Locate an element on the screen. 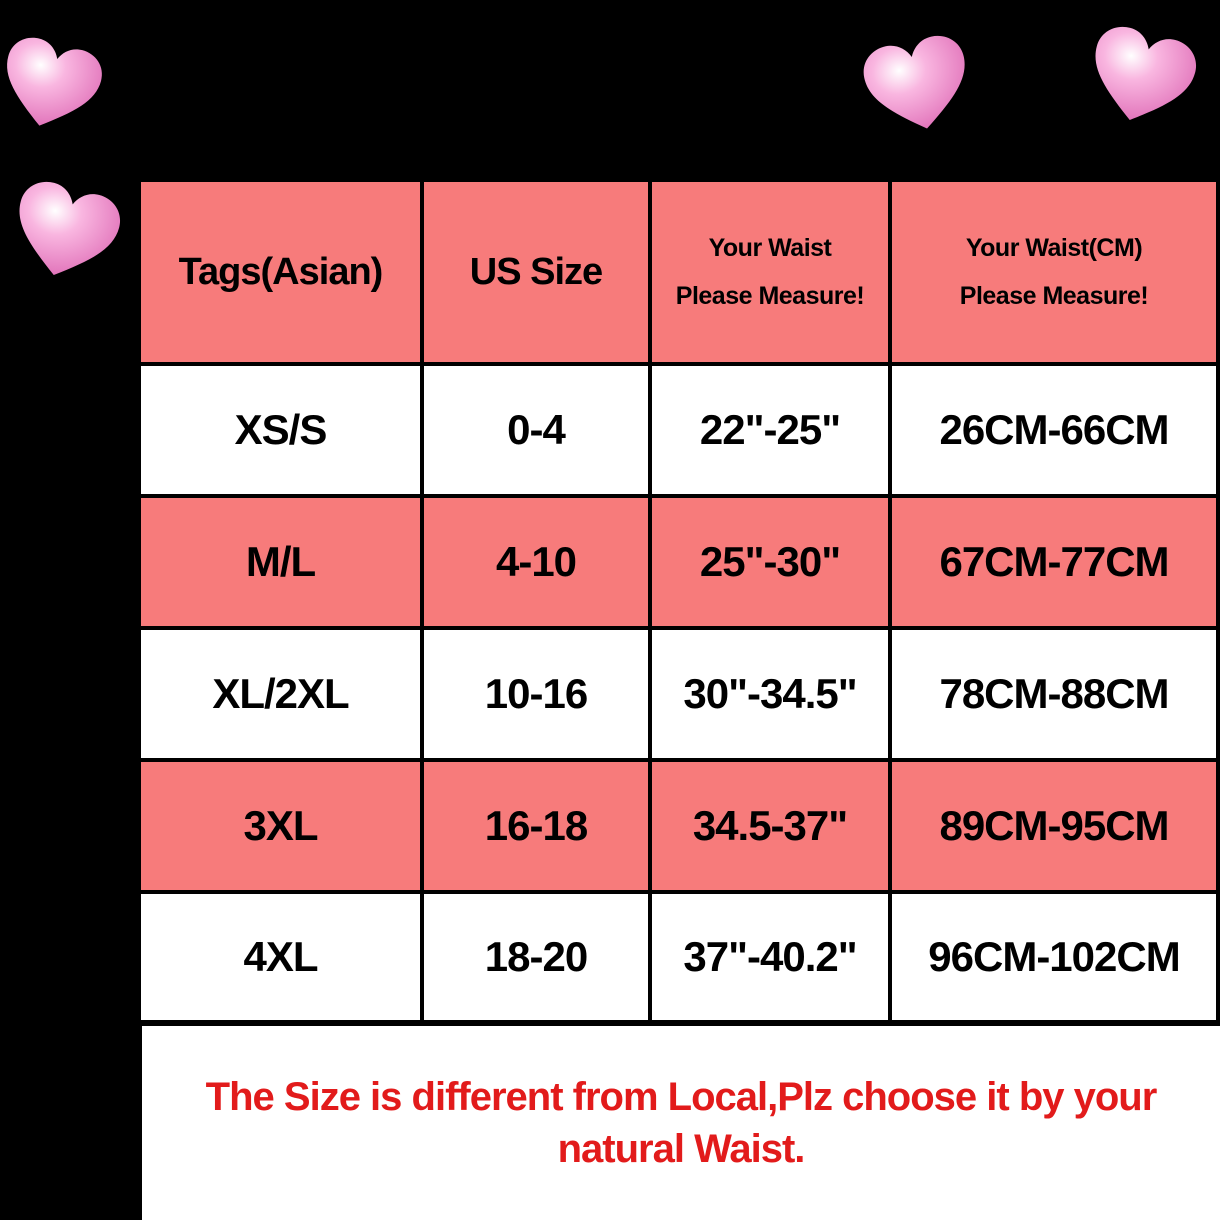  table-cell: 3XL is located at coordinates (280, 826).